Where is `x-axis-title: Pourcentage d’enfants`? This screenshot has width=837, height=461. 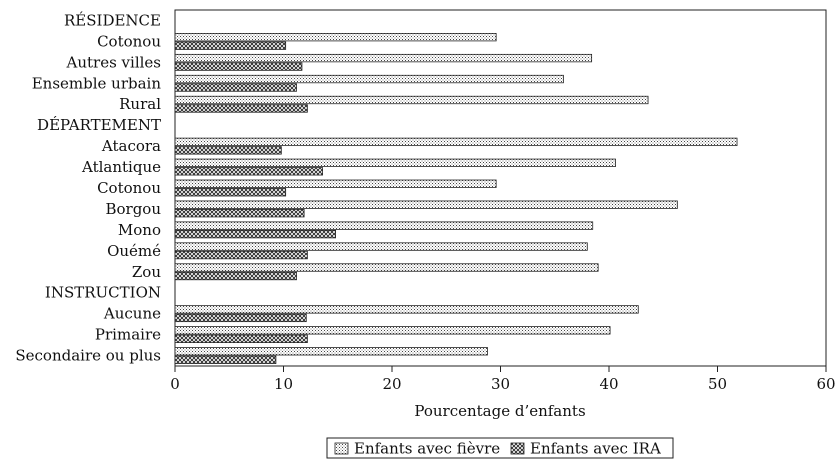
x-axis-title: Pourcentage d’enfants is located at coordinates (499, 411).